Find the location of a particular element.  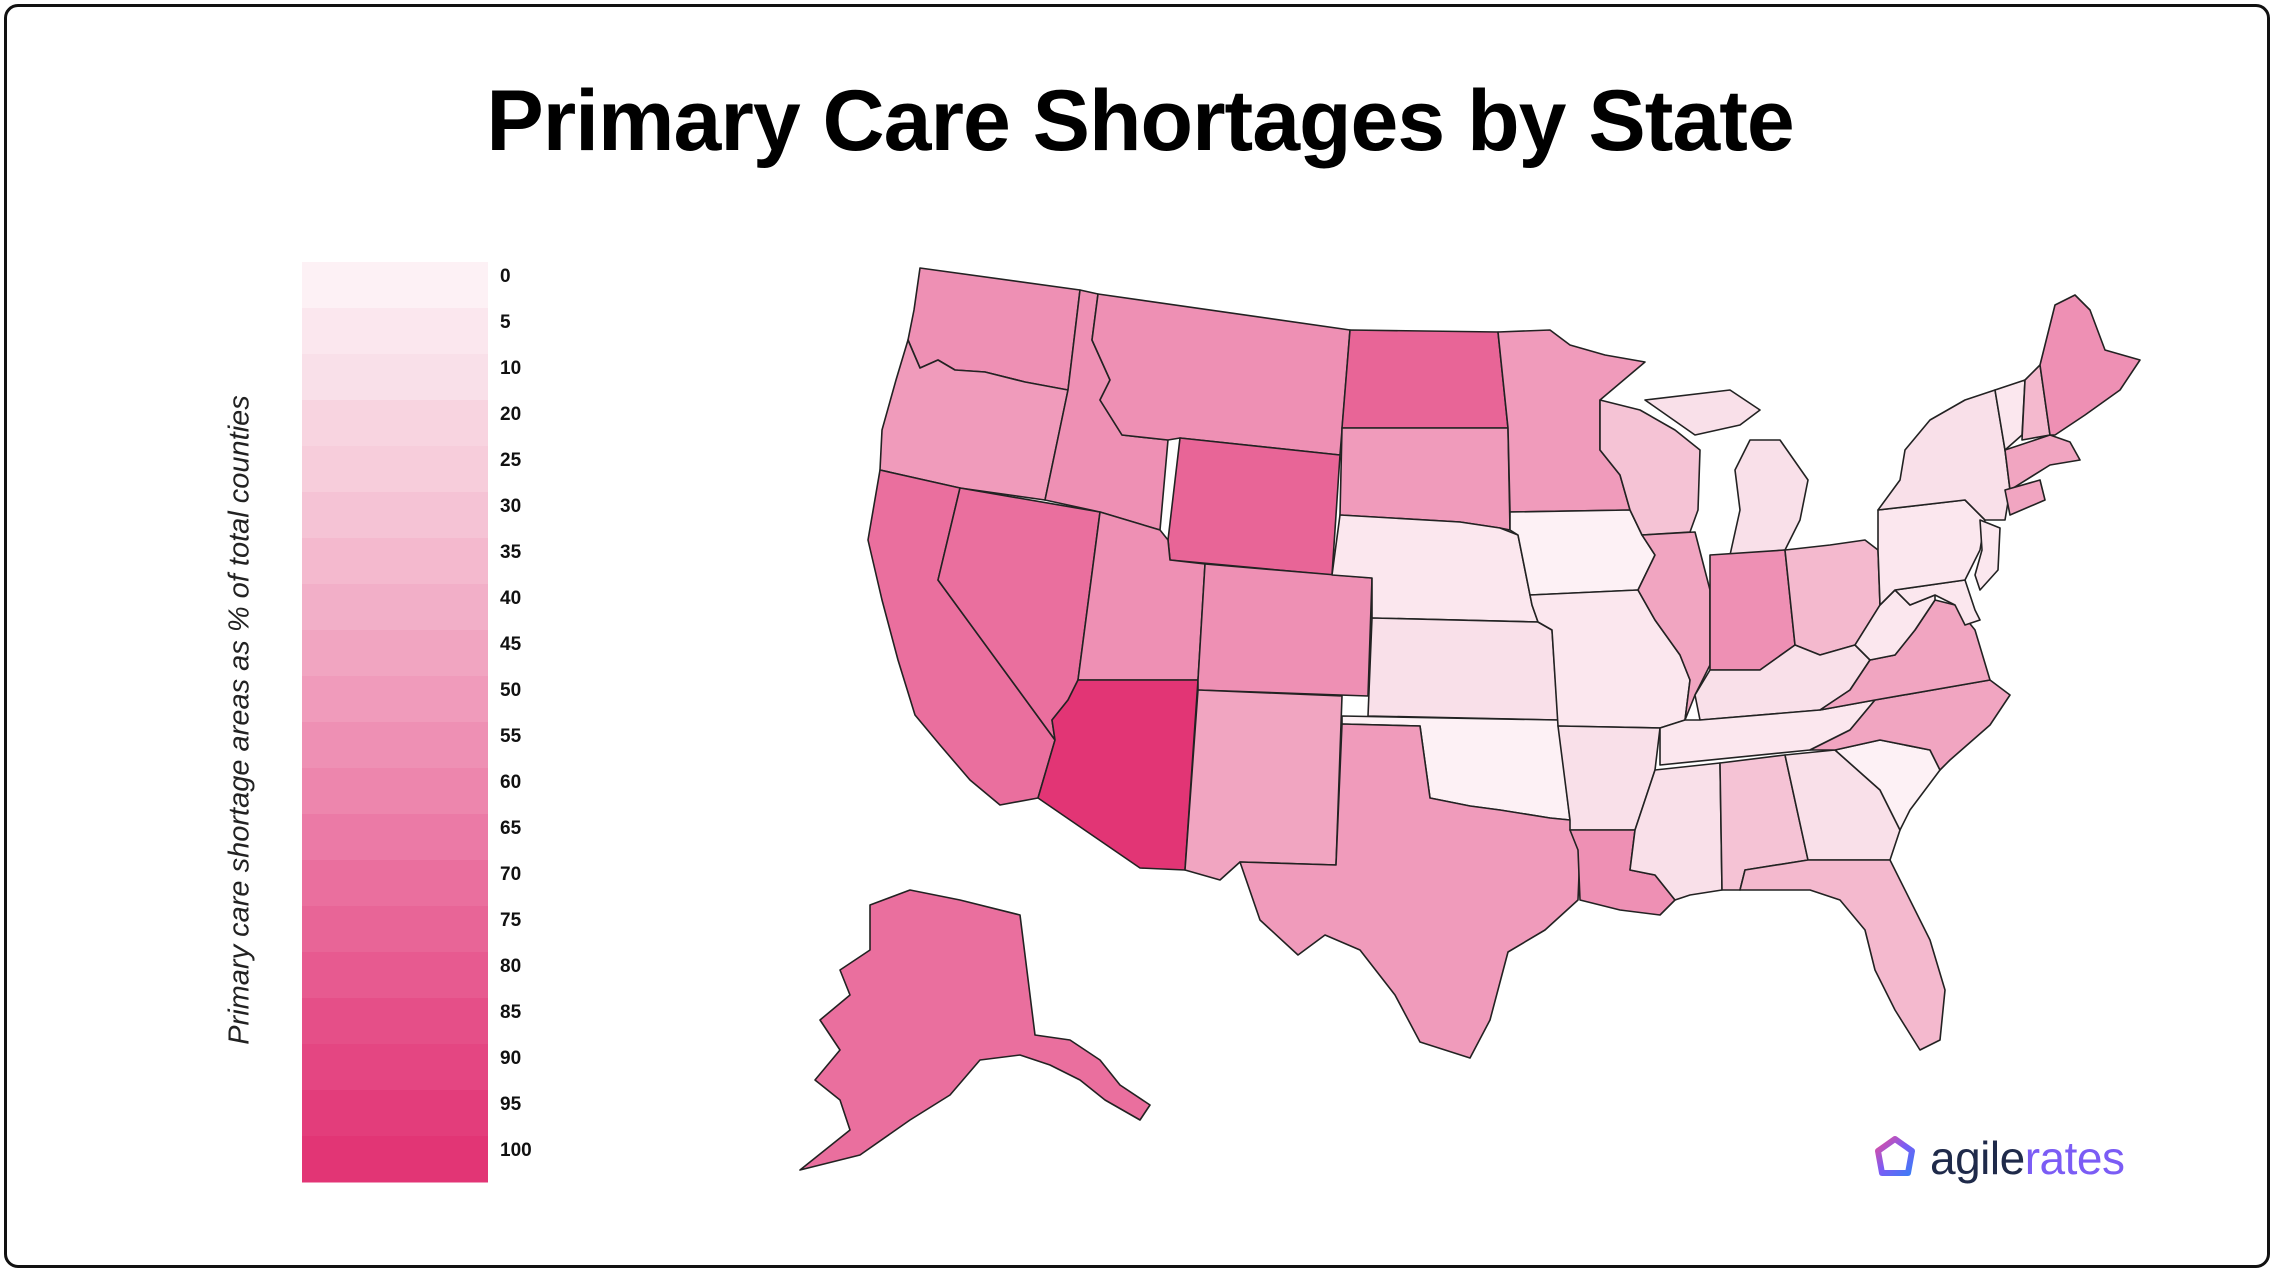

legend-tick-label: 85 is located at coordinates (511, 1012).